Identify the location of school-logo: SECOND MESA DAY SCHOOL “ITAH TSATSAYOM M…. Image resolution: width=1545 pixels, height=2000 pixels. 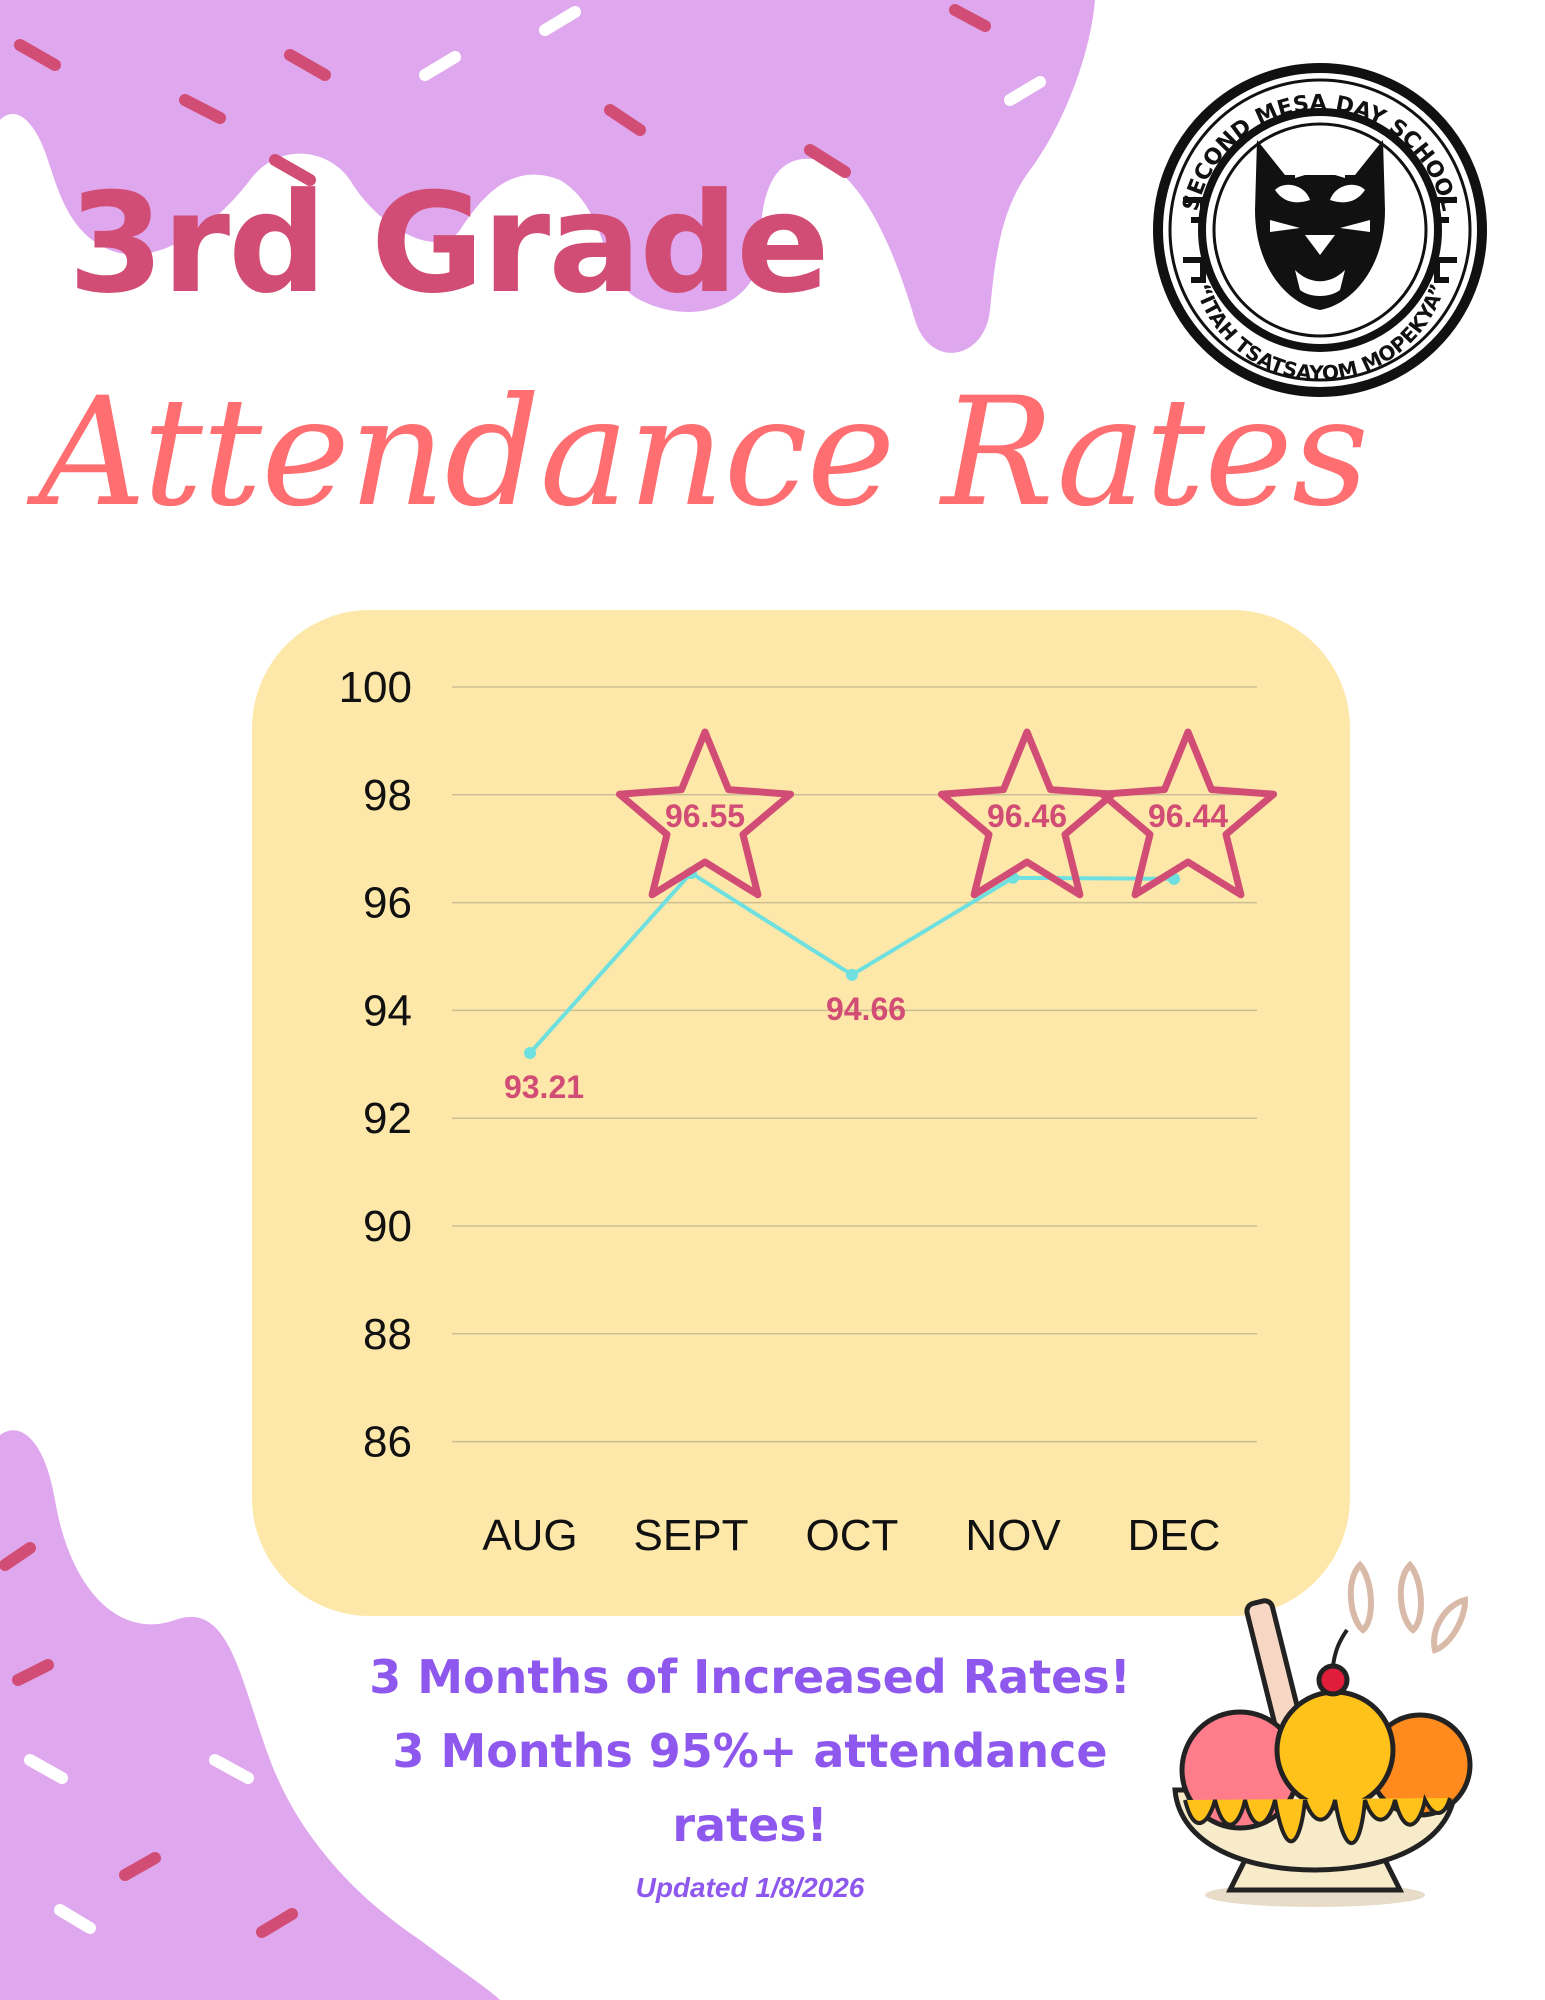
(1320, 232).